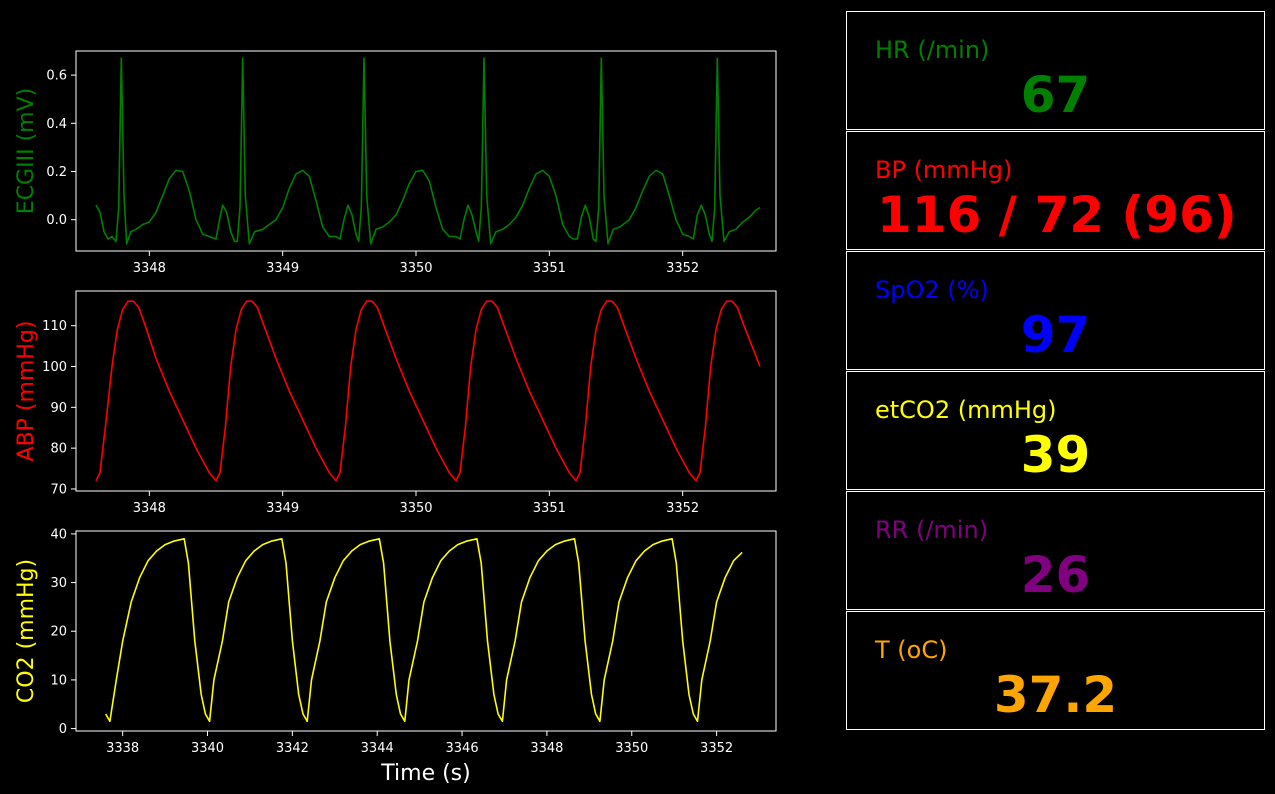  What do you see at coordinates (58, 680) in the screenshot?
I see `co2-y-tick-label: 10` at bounding box center [58, 680].